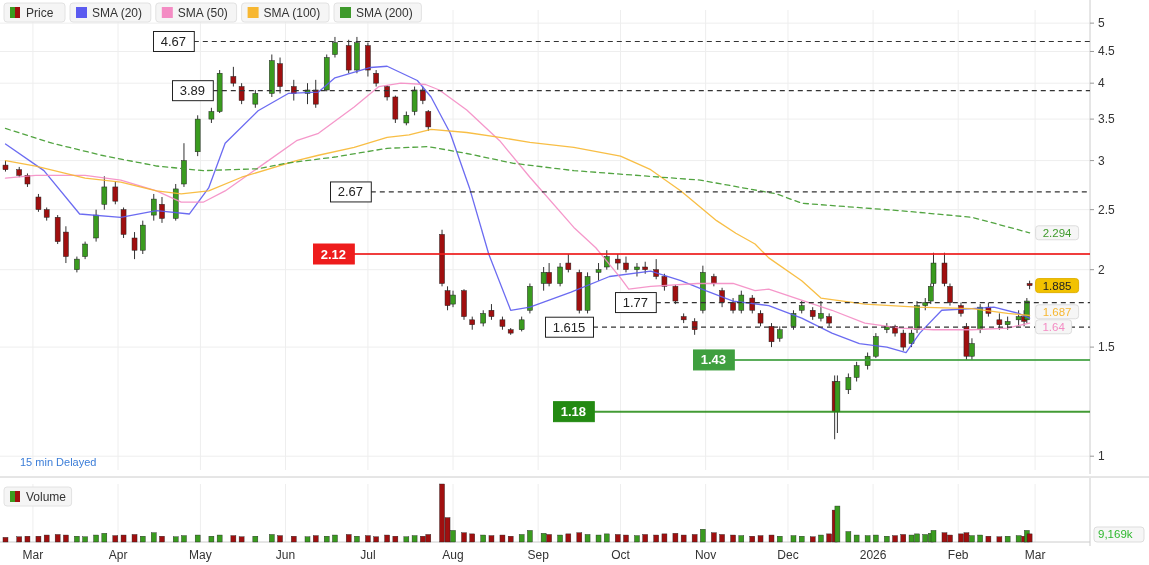 This screenshot has height=565, width=1149. I want to click on y-tick-label: 5, so click(1101, 23).